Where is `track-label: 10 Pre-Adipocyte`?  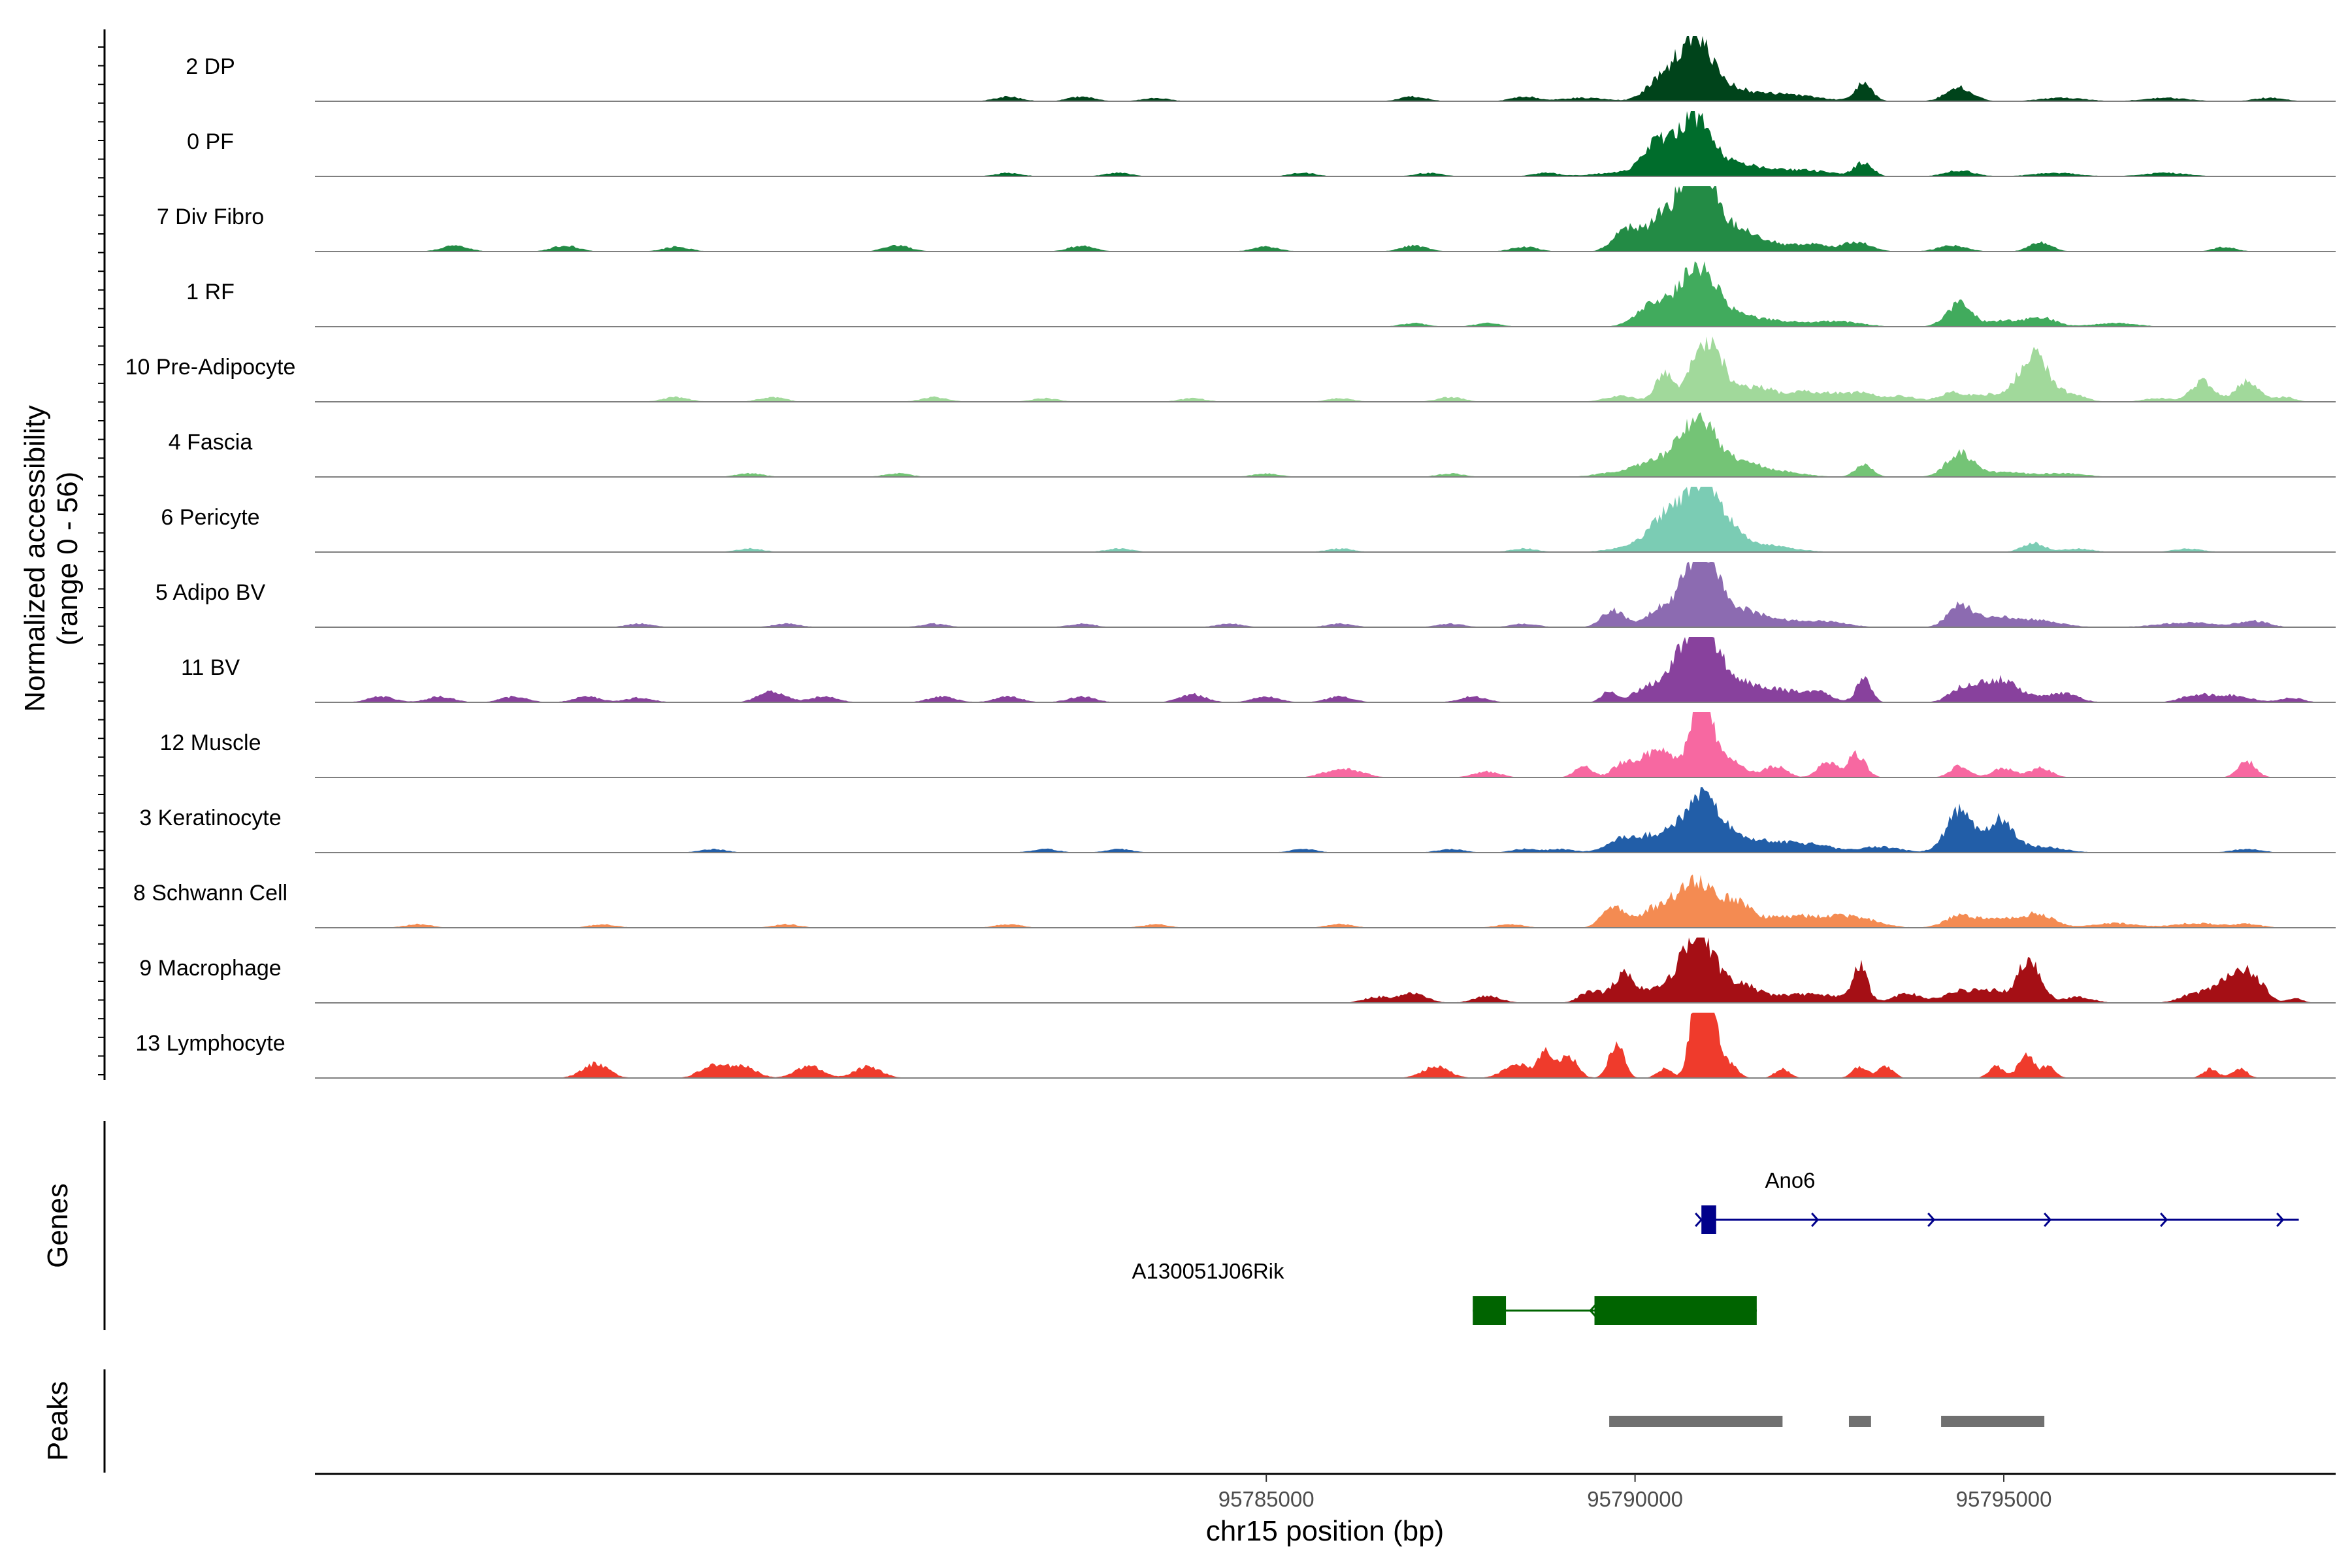 track-label: 10 Pre-Adipocyte is located at coordinates (210, 367).